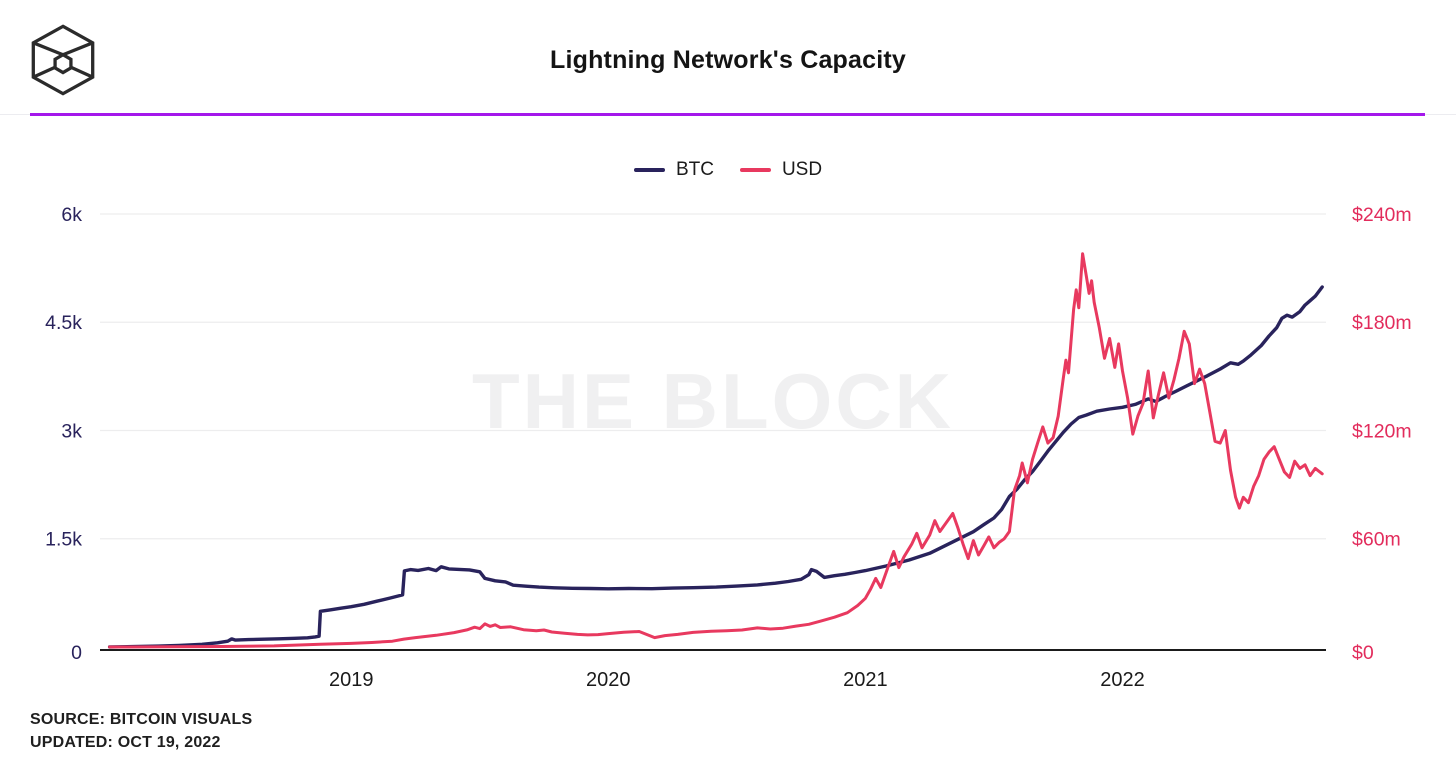 This screenshot has height=764, width=1456. I want to click on the-block-logo-icon, so click(63, 60).